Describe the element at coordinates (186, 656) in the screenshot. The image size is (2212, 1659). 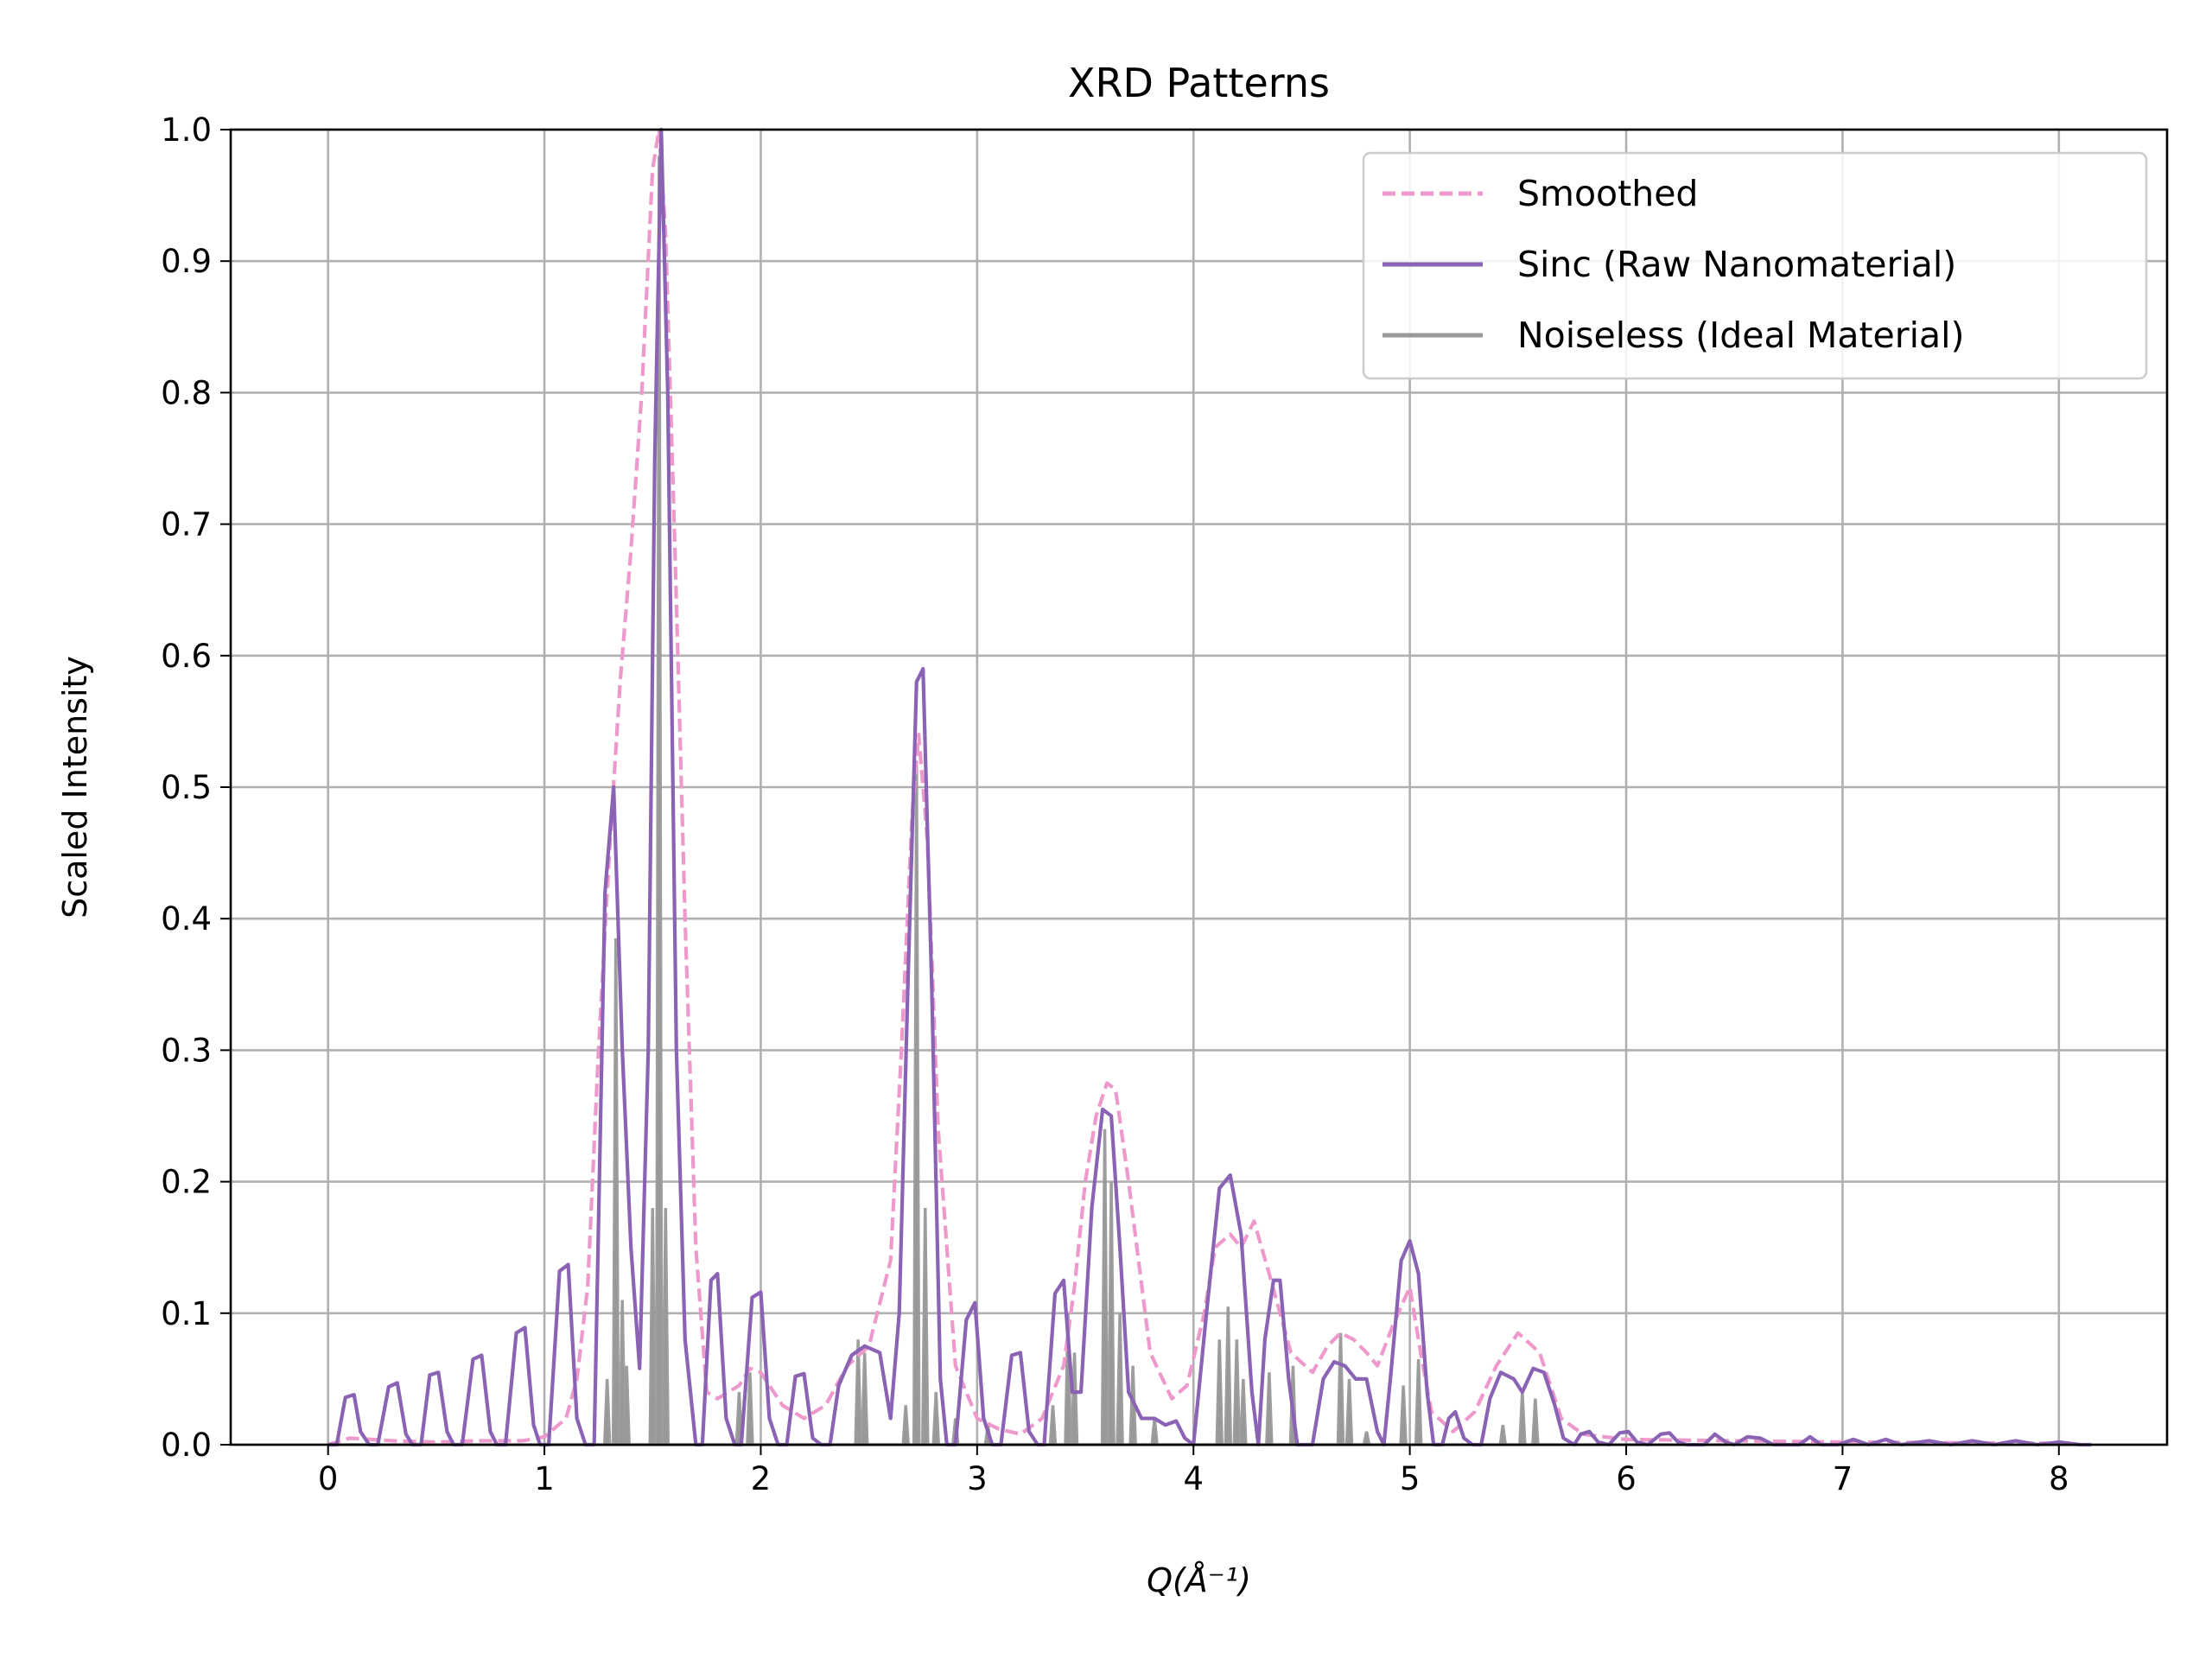
I see `y-tick-label-6: 0.6` at that location.